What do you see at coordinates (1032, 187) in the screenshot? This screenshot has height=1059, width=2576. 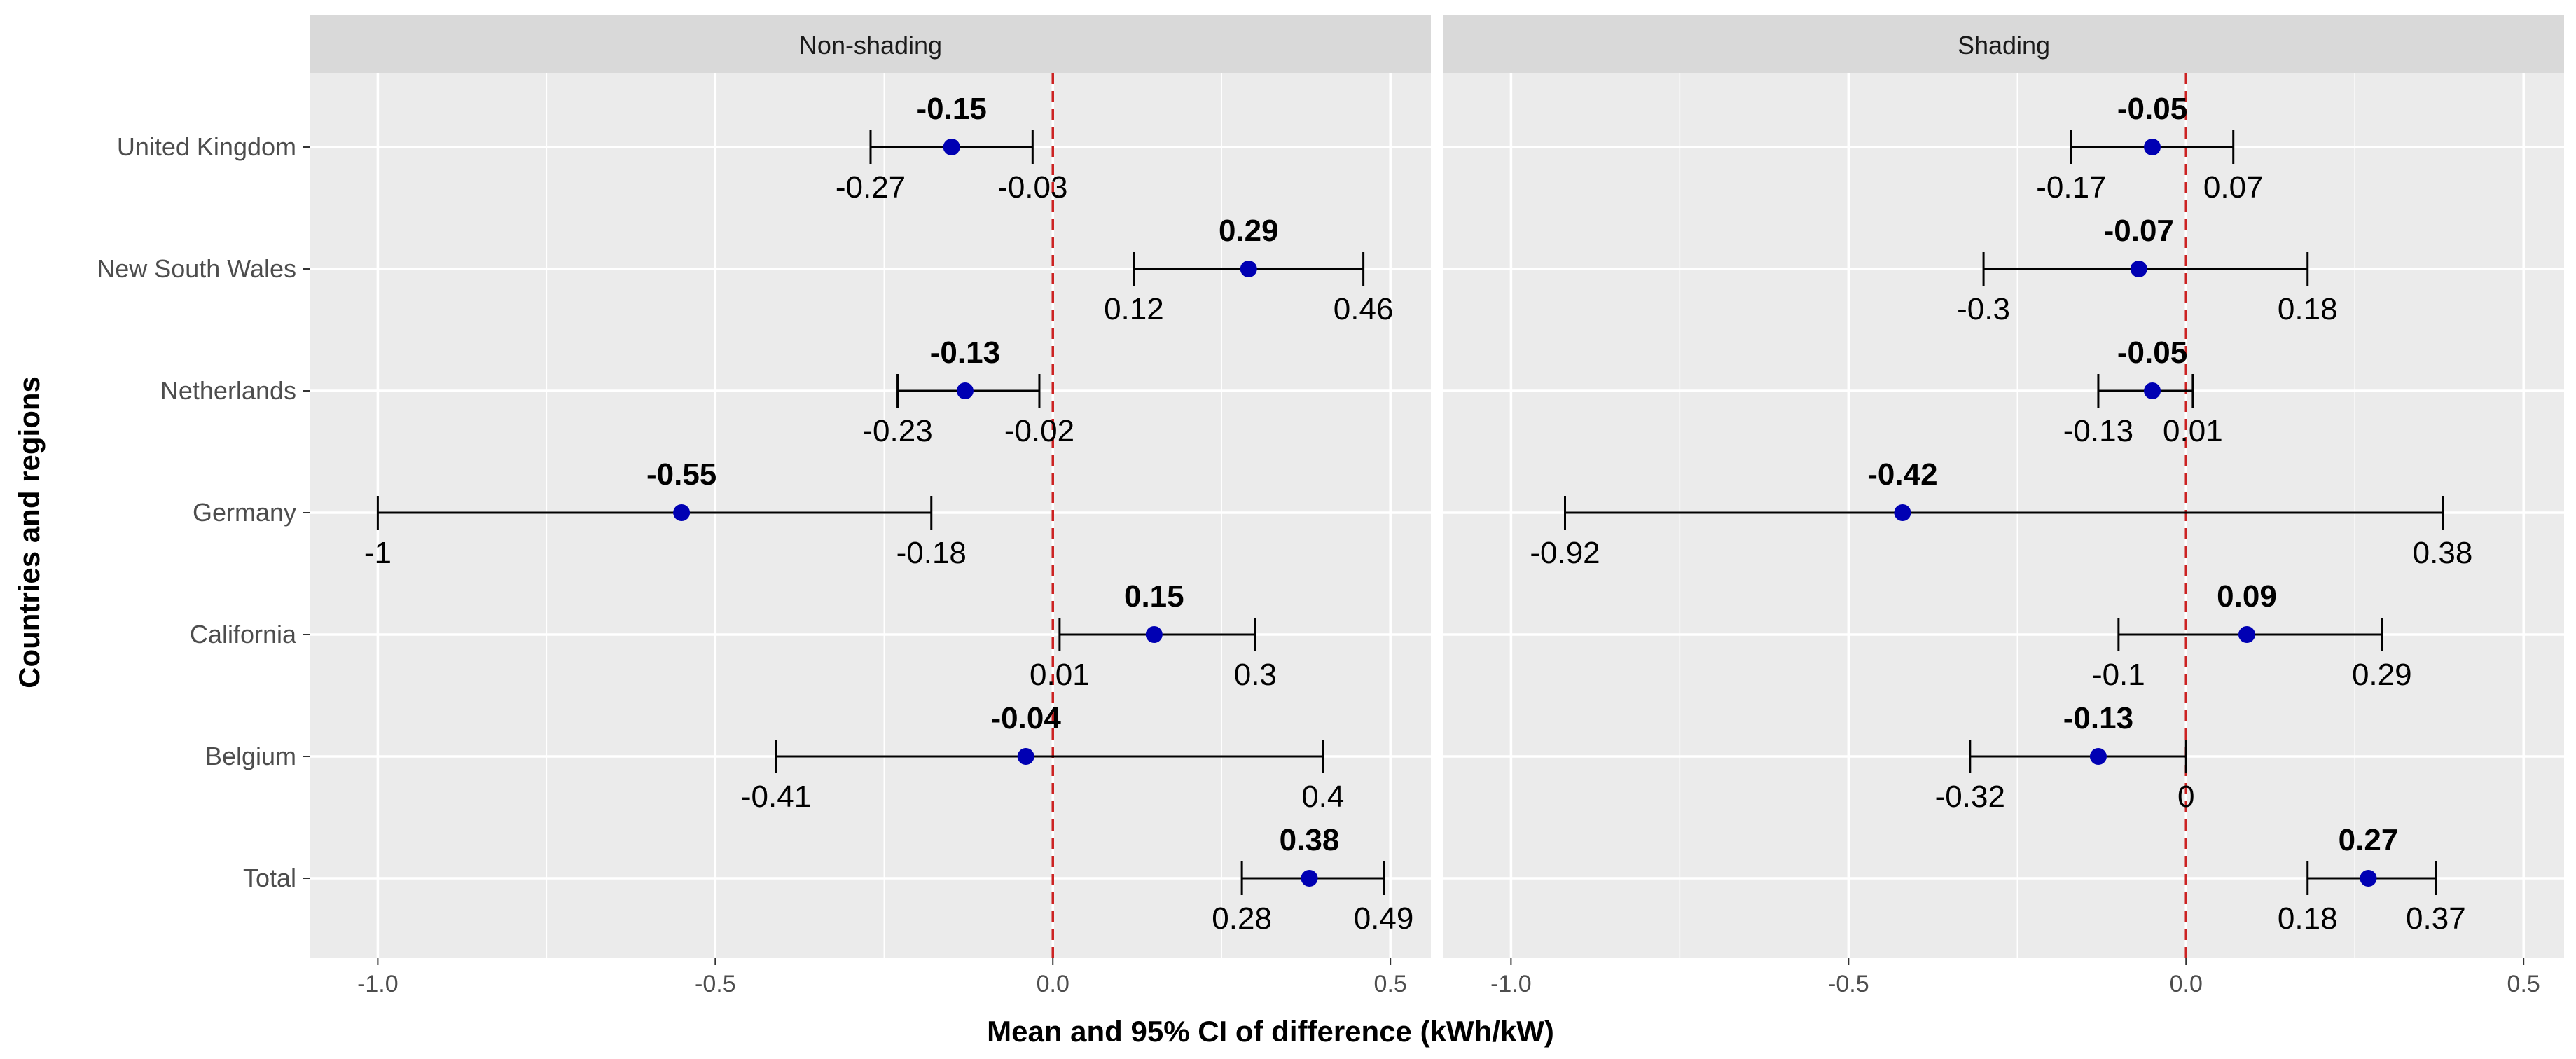 I see `ci-upper-label-united-kingdom: -0.03` at bounding box center [1032, 187].